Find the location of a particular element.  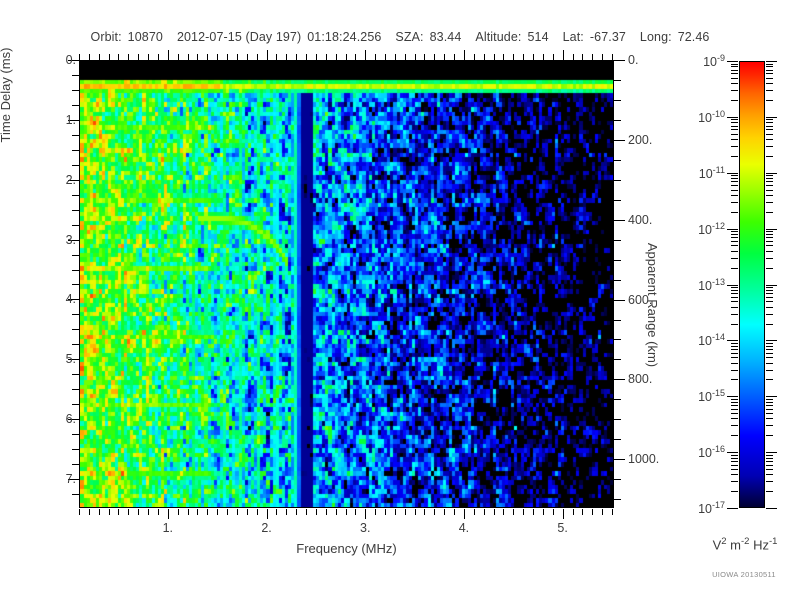

time-delay-axis: 0. 1. 2. 3. 4. 5. 6. 7. is located at coordinates (73, 280).